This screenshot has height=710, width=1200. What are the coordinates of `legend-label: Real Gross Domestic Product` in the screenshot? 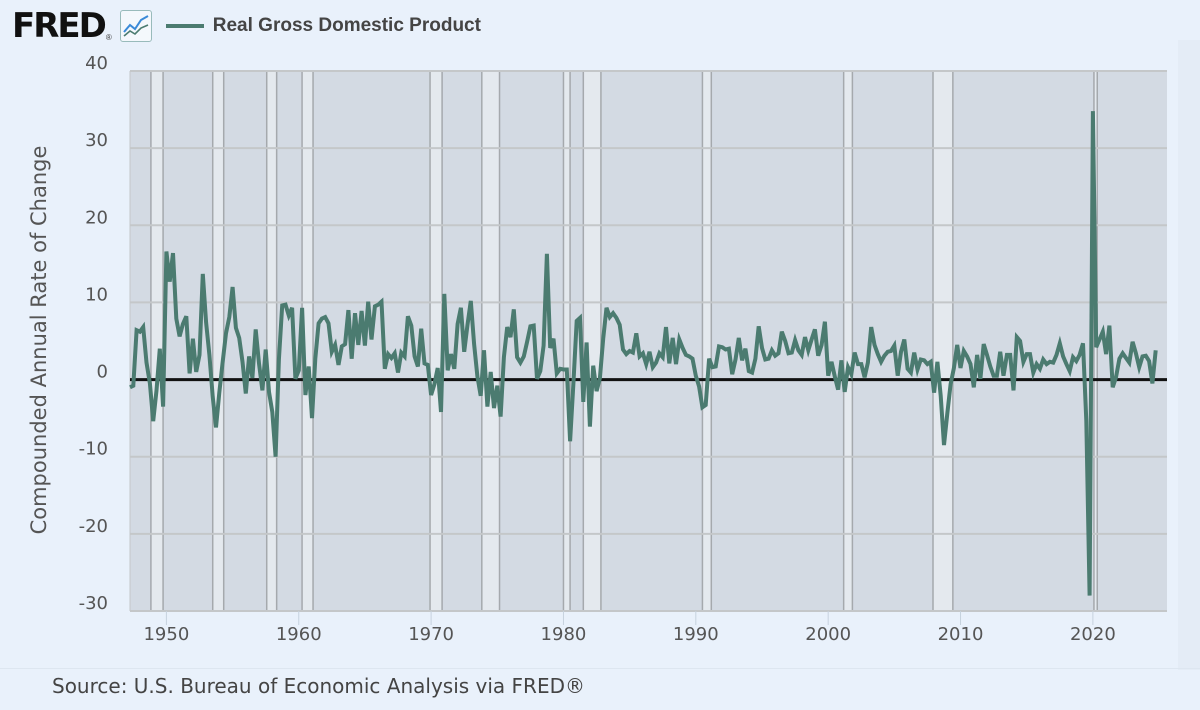 It's located at (346, 25).